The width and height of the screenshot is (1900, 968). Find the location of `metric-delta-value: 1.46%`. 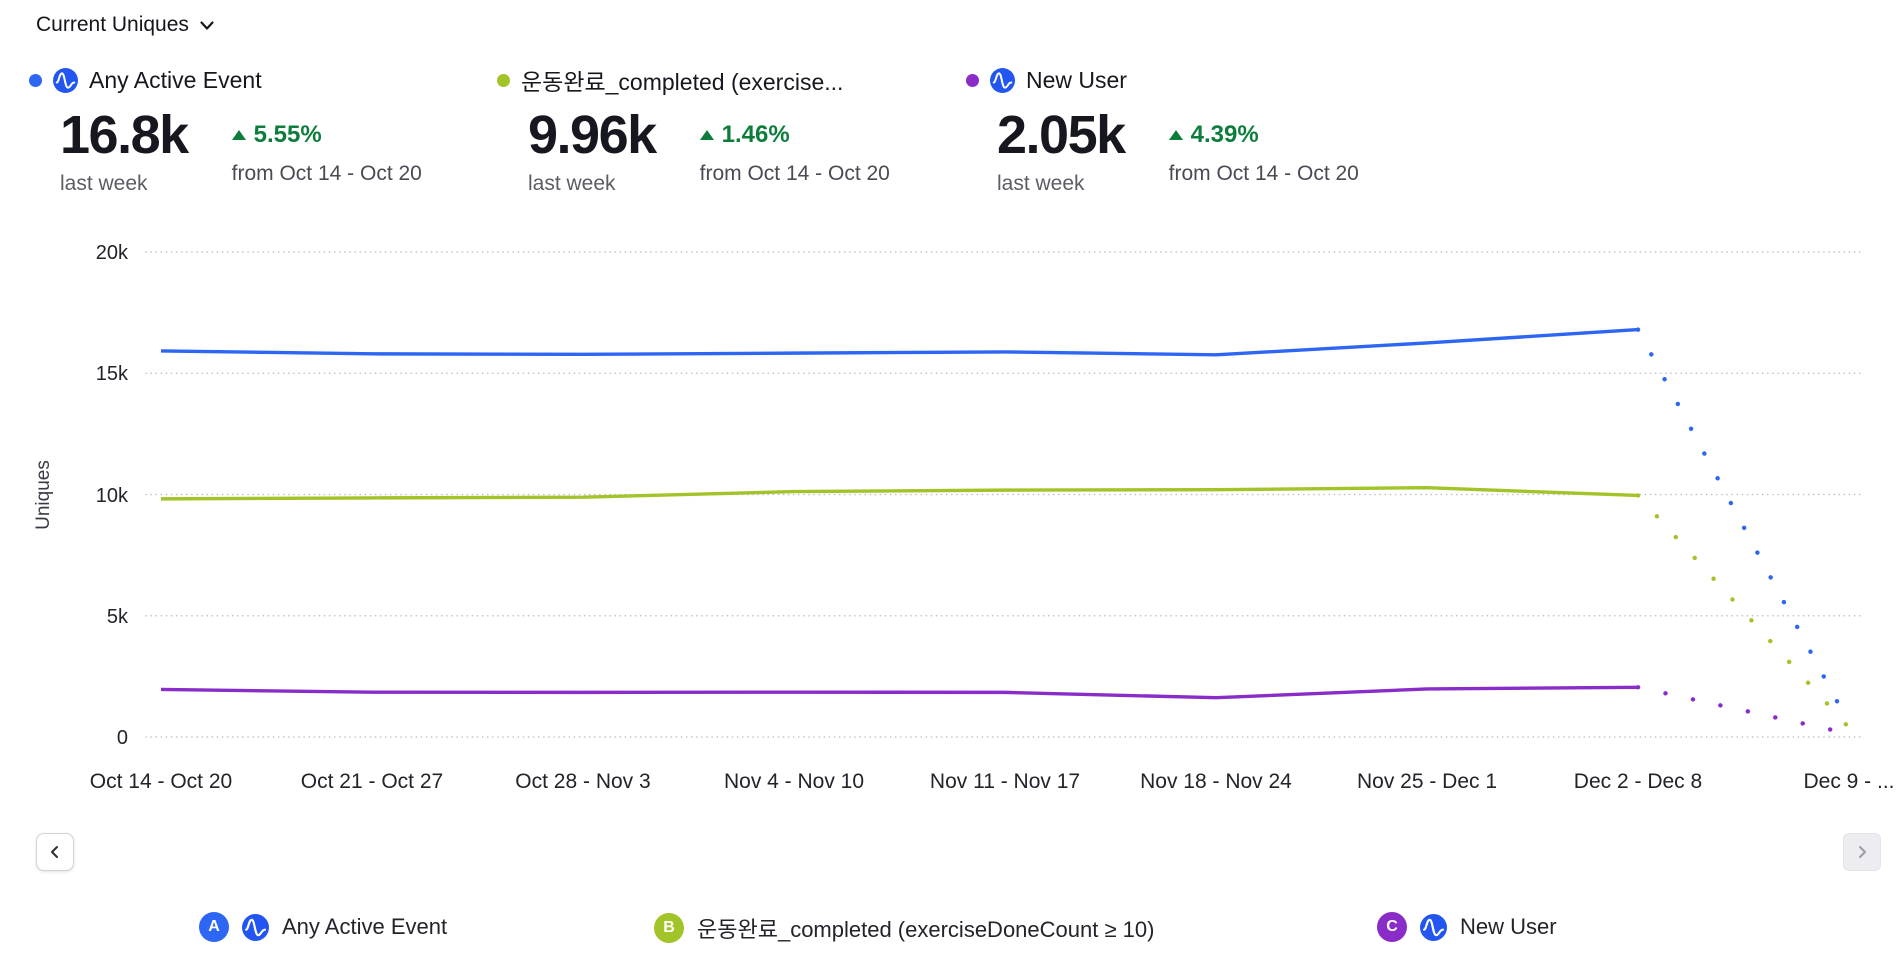

metric-delta-value: 1.46% is located at coordinates (755, 134).